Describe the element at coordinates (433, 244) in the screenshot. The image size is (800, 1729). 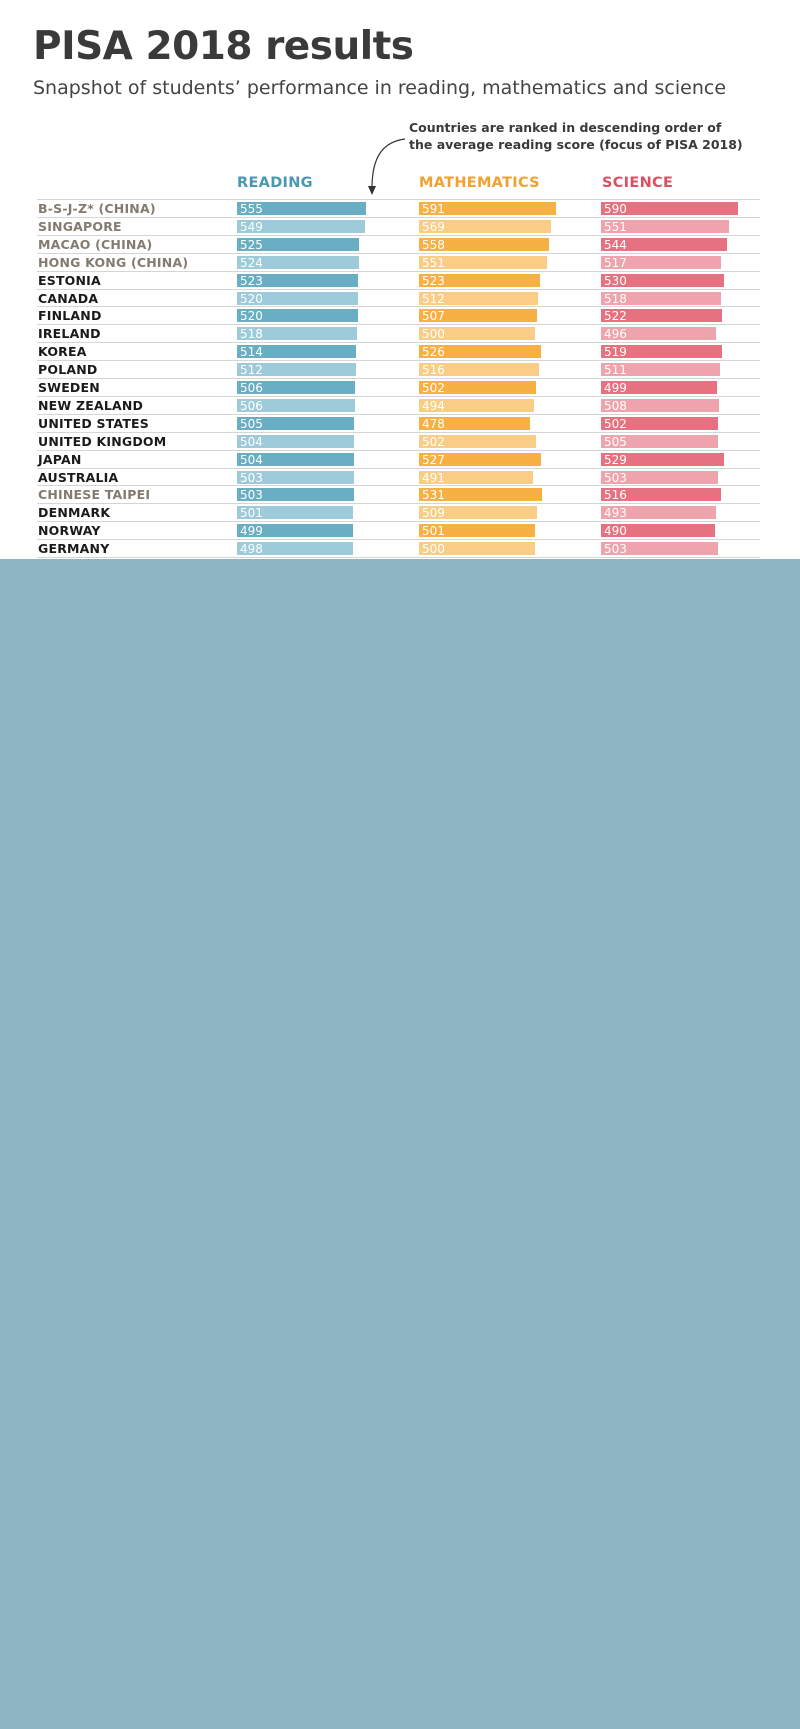
I see `math-value-label: 558` at that location.